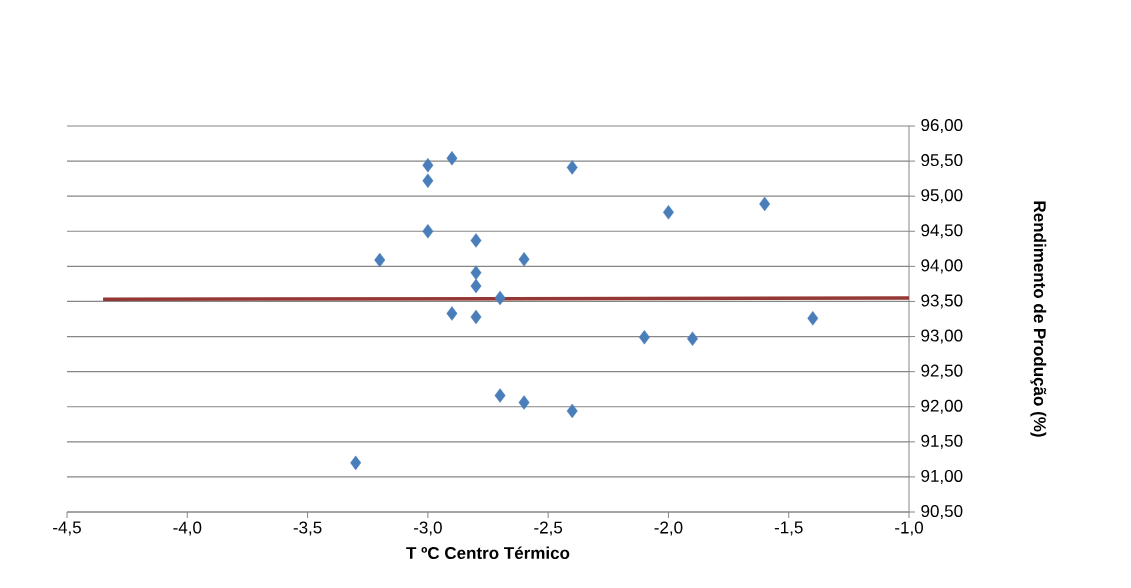  What do you see at coordinates (427, 528) in the screenshot?
I see `x-tick-label: -3,0` at bounding box center [427, 528].